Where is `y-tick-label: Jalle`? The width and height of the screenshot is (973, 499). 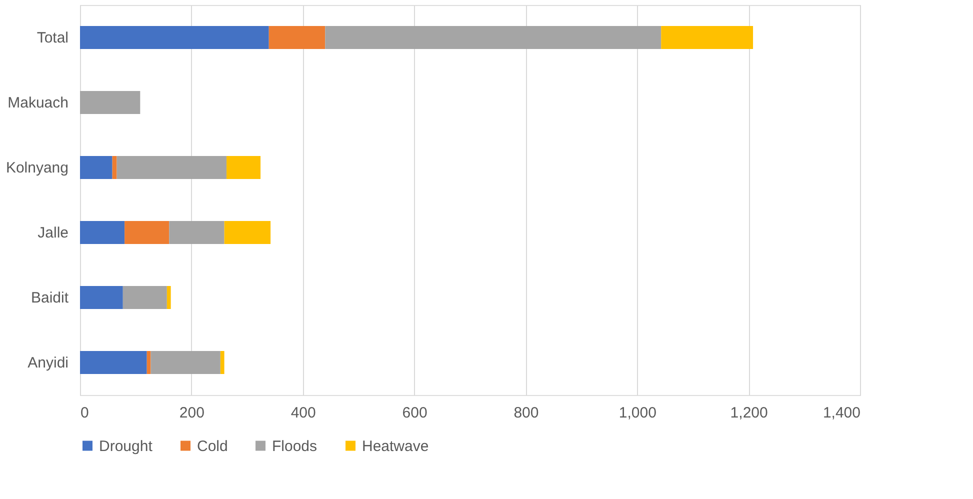 y-tick-label: Jalle is located at coordinates (53, 233).